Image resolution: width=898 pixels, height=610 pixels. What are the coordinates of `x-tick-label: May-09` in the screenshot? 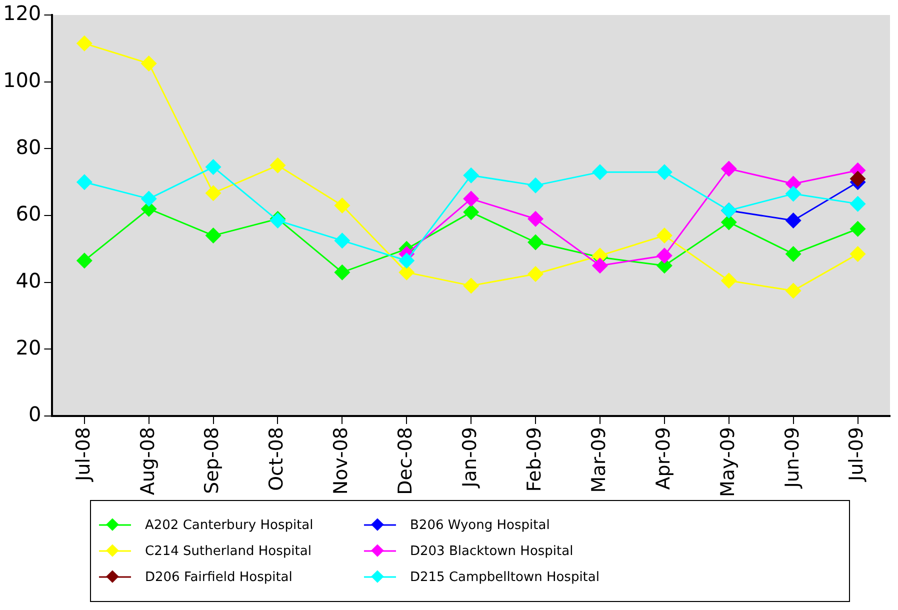 It's located at (727, 462).